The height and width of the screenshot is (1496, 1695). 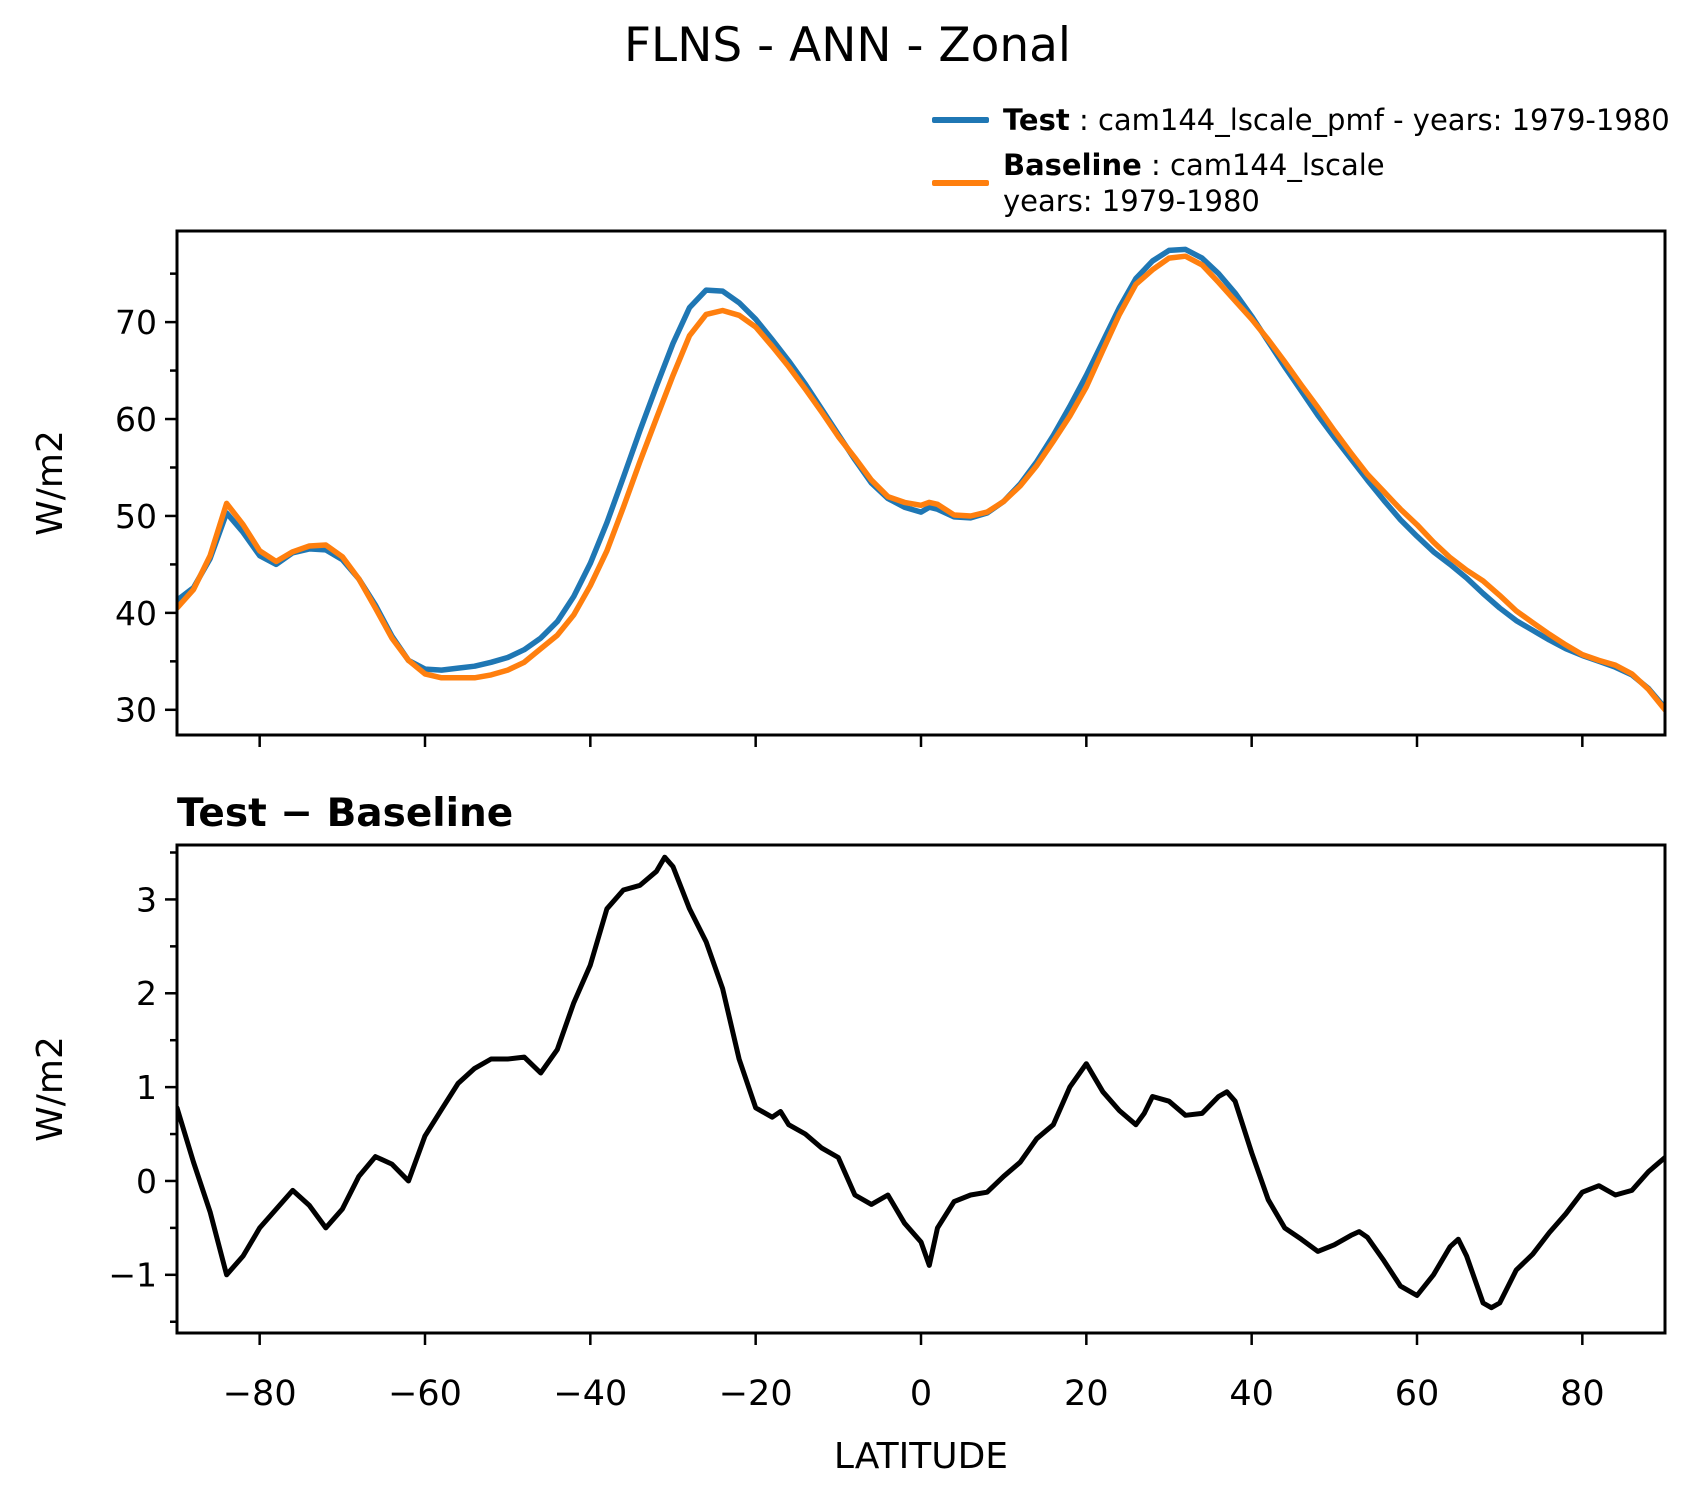 I want to click on x-tick-label: 60, so click(x=1417, y=1394).